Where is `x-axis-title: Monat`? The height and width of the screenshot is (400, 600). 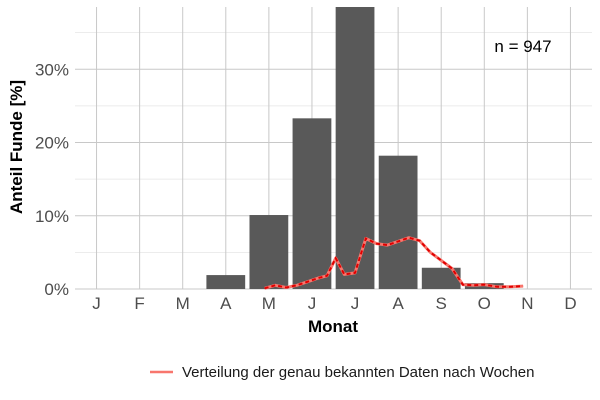
x-axis-title: Monat is located at coordinates (333, 326).